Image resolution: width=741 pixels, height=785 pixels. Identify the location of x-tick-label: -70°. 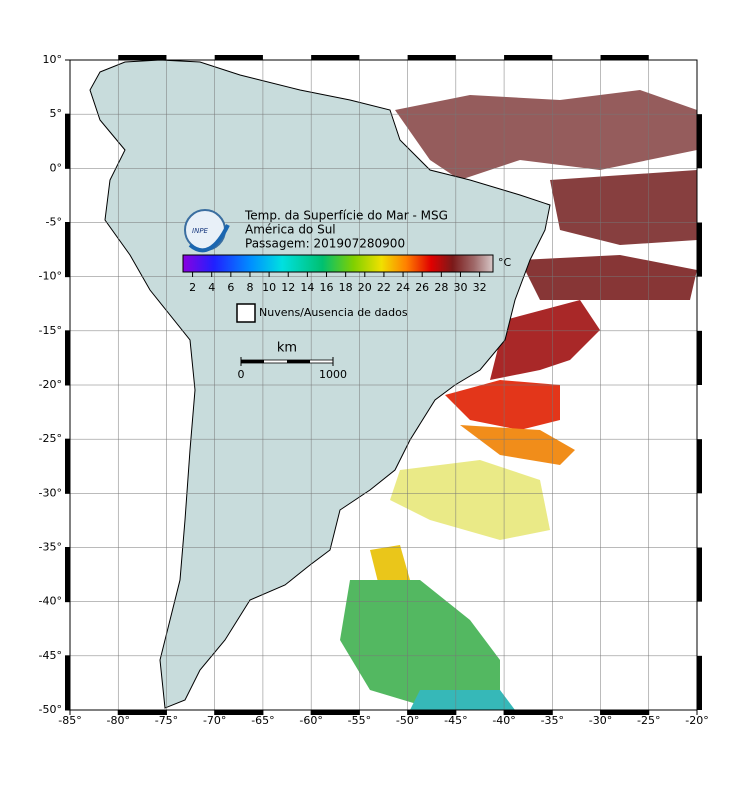
(214, 720).